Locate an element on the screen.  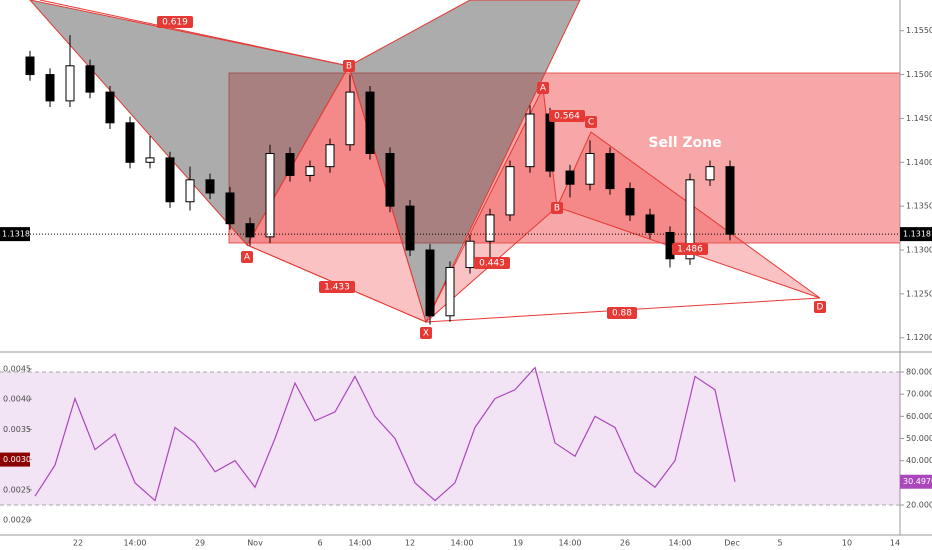
x-tick-label: 6 is located at coordinates (319, 543).